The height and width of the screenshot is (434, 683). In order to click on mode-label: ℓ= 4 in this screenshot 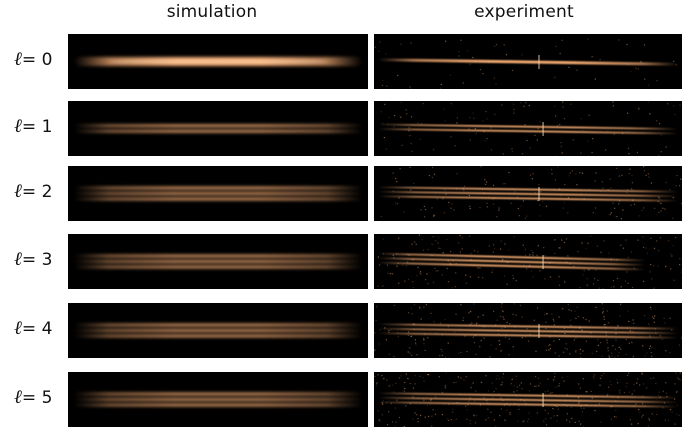, I will do `click(37, 328)`.